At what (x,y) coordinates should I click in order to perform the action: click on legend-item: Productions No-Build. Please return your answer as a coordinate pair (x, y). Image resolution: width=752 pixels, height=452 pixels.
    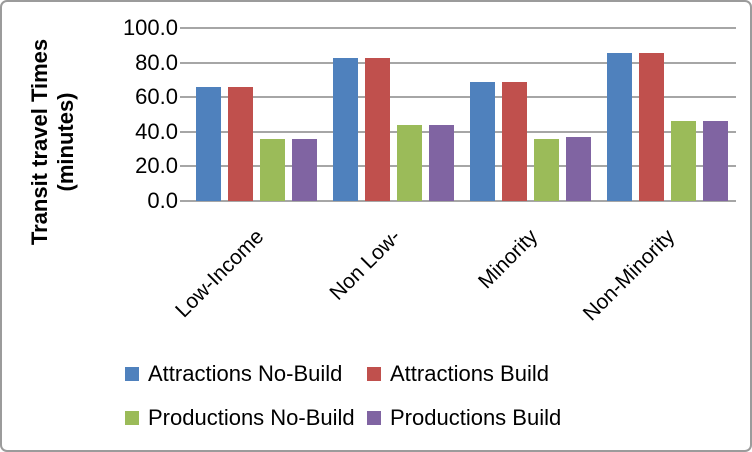
    Looking at the image, I should click on (246, 418).